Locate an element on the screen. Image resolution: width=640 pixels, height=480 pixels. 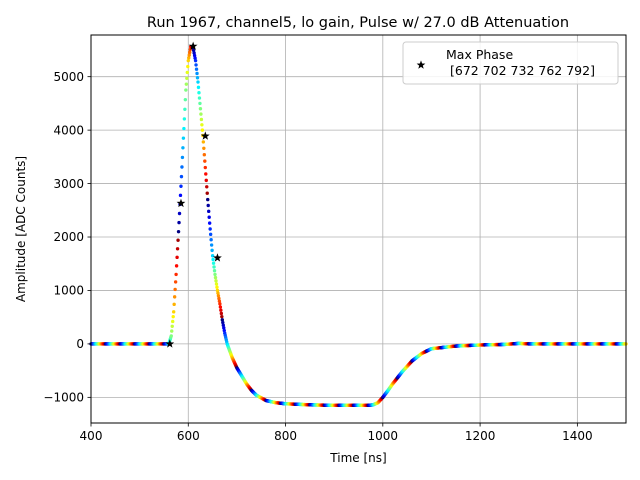
x-tick-label: 1000 is located at coordinates (383, 436).